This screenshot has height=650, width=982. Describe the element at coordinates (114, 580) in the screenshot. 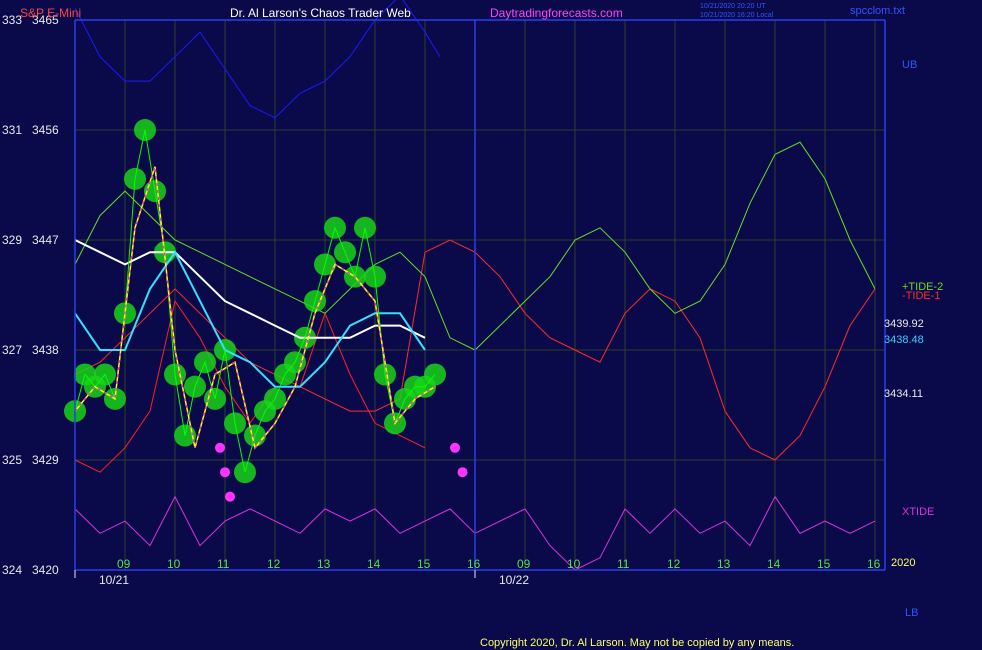

I see `date-label-1: 10/21` at that location.